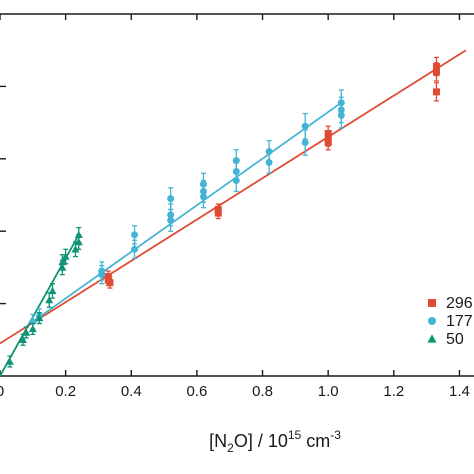  Describe the element at coordinates (315, 441) in the screenshot. I see `x-axis-title-unit: cm` at that location.